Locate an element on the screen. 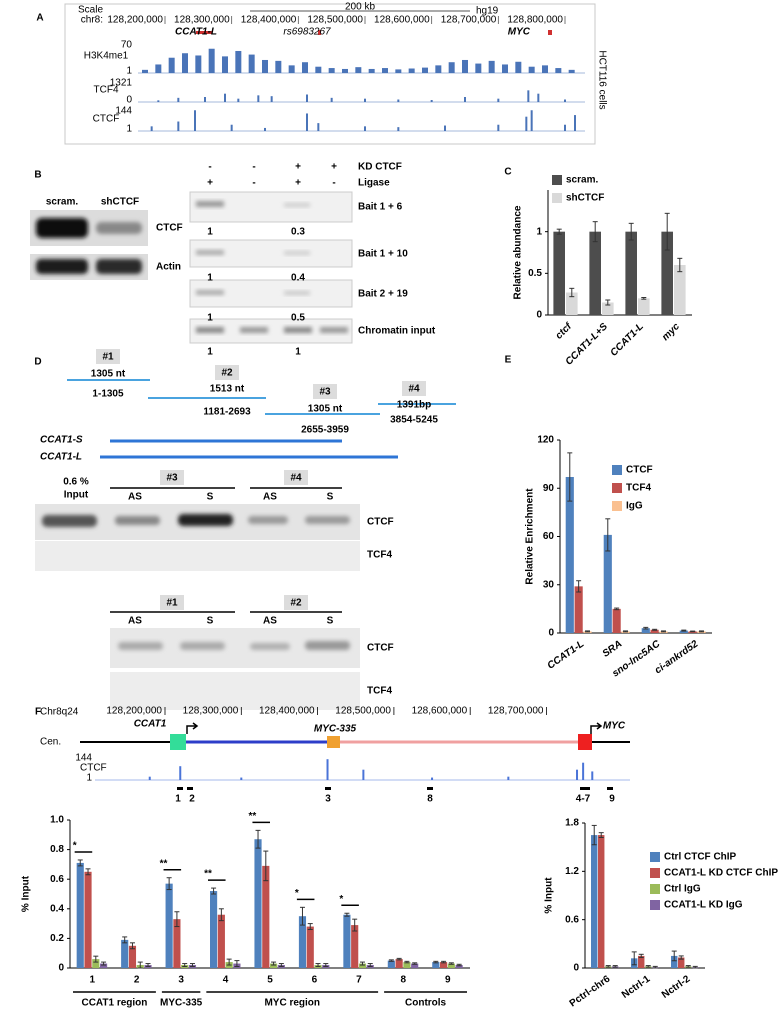 Image resolution: width=784 pixels, height=1011 pixels. quant-label: 0.5 is located at coordinates (298, 318).